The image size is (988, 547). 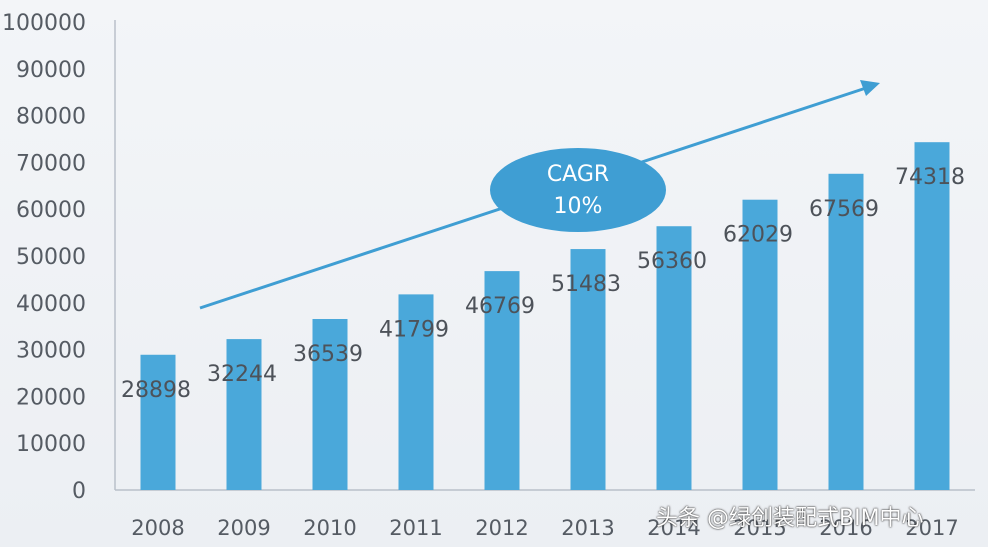 What do you see at coordinates (587, 528) in the screenshot?
I see `x-tick-label: 2013` at bounding box center [587, 528].